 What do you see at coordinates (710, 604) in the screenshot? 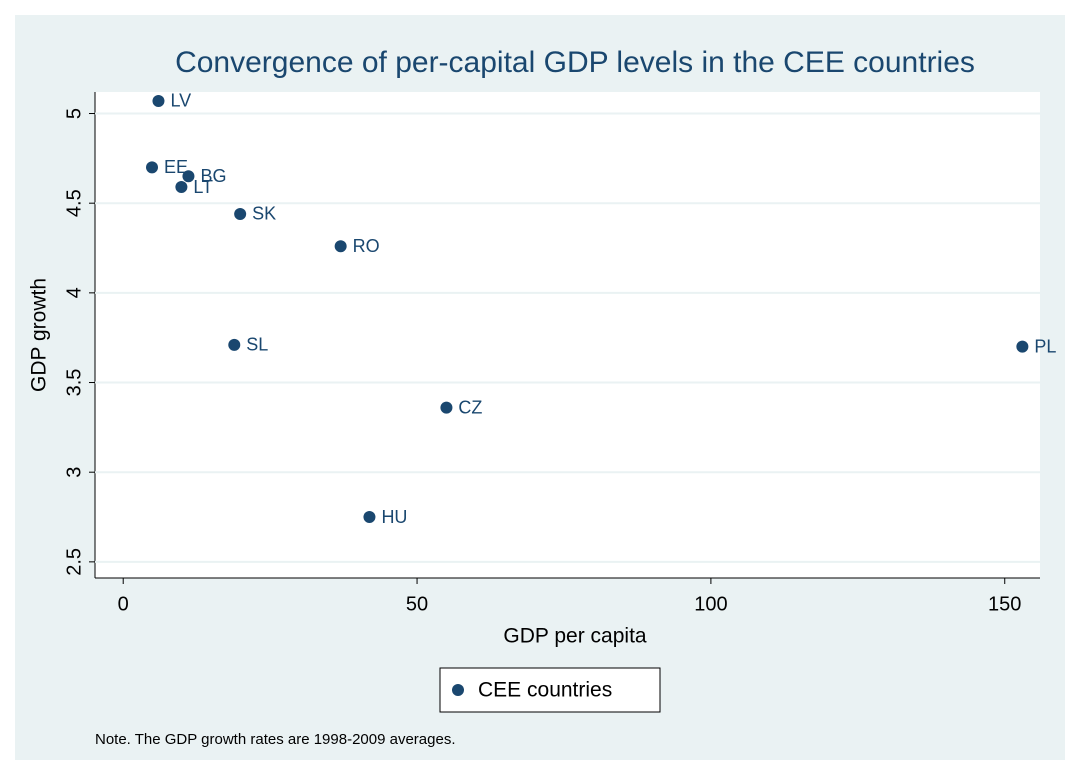
I see `x-tick-label: 100` at bounding box center [710, 604].